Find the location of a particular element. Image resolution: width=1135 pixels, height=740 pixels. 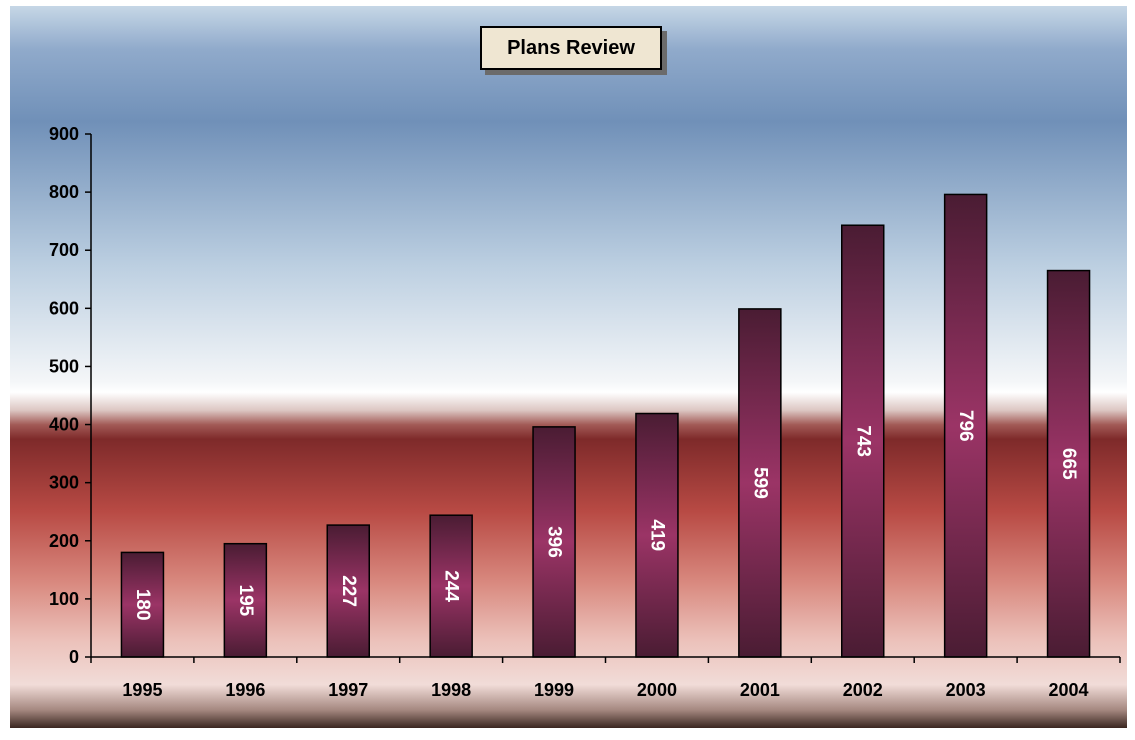

y-tick-label-700: 700 is located at coordinates (64, 250).